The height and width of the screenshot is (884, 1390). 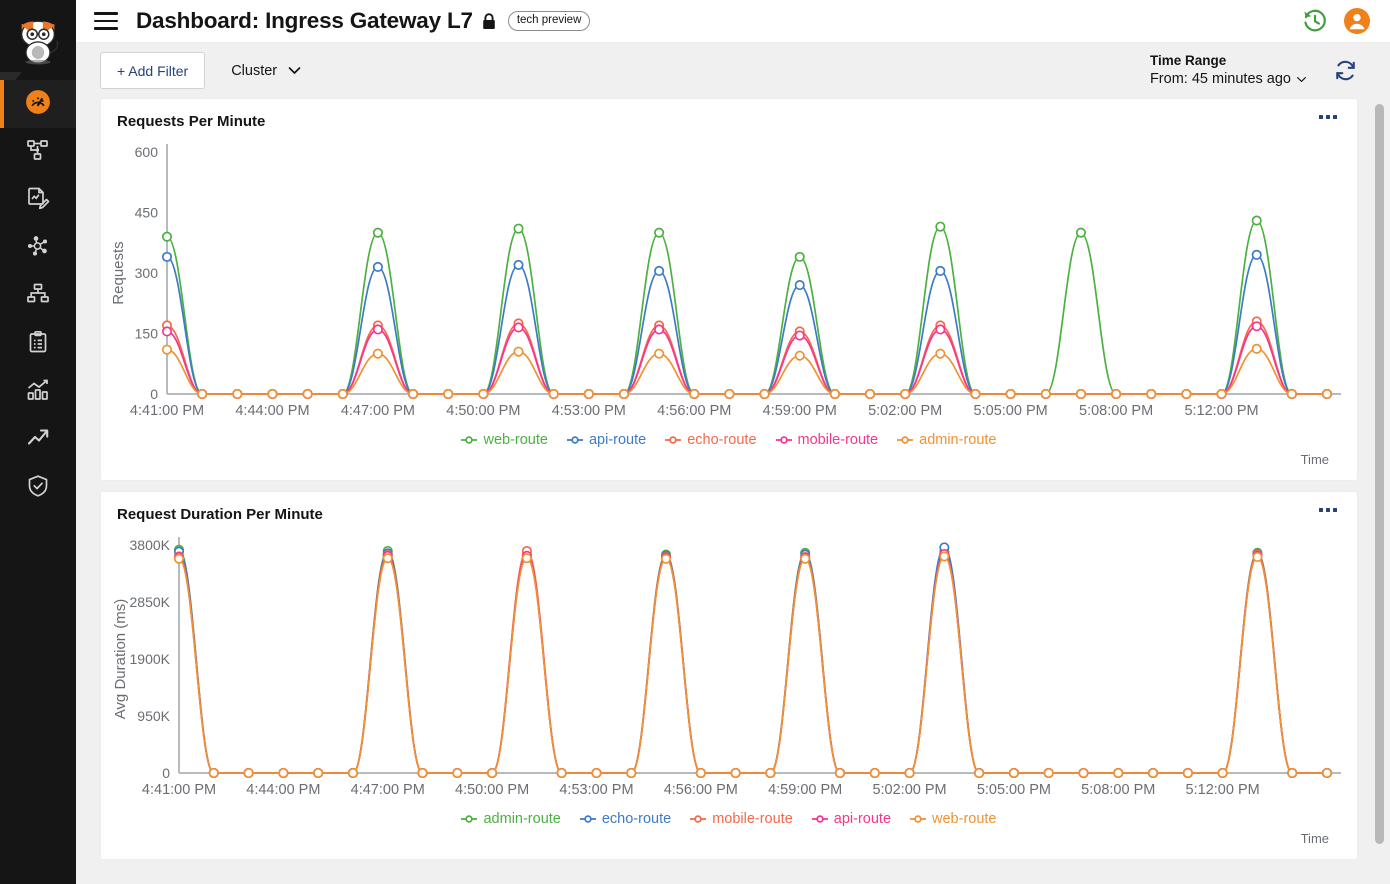 I want to click on svg-text: 150, so click(x=147, y=334).